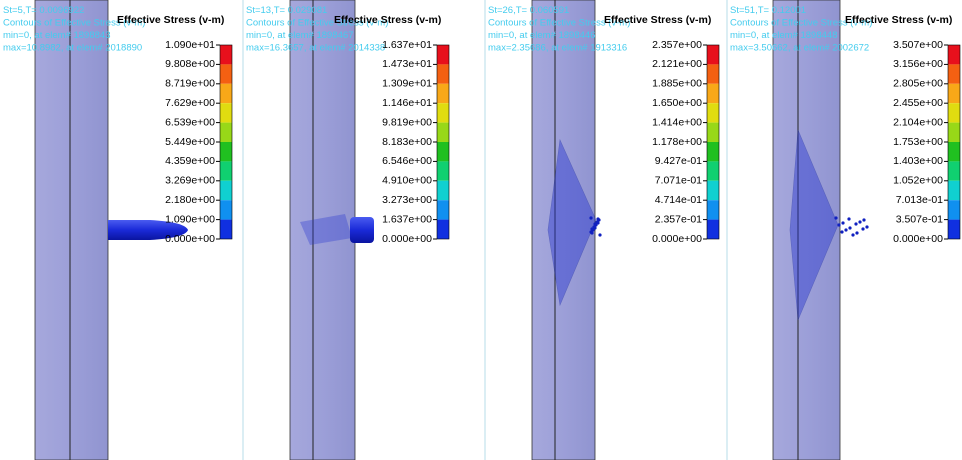  What do you see at coordinates (678, 181) in the screenshot?
I see `legend-label: 7.071e-01` at bounding box center [678, 181].